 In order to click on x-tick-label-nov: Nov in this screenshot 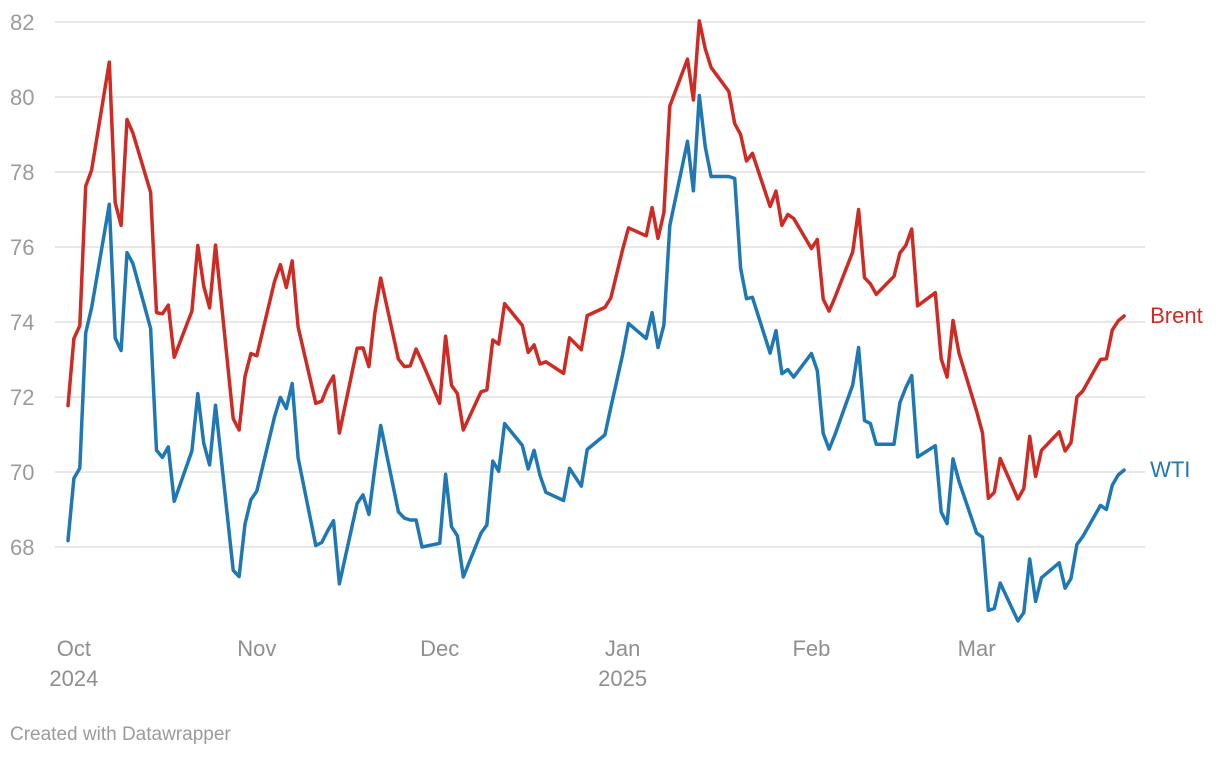, I will do `click(256, 648)`.